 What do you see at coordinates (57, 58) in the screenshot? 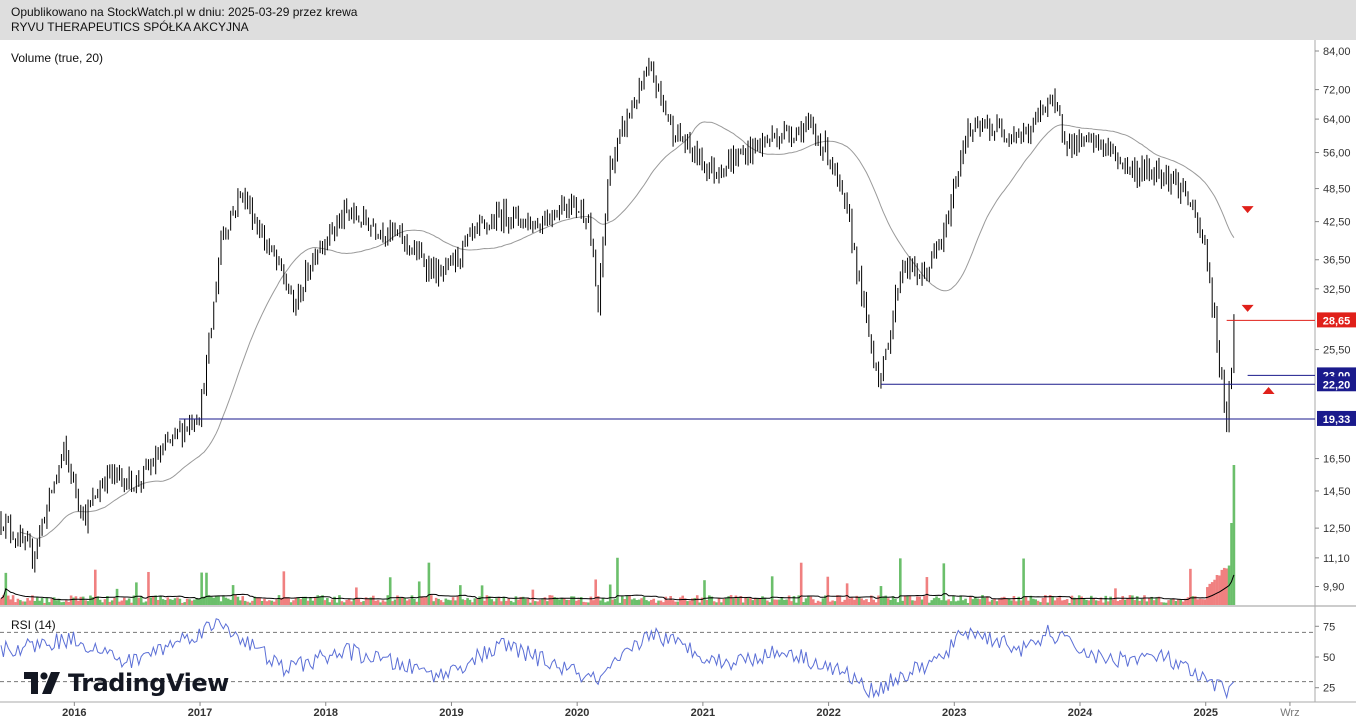
I see `volume-indicator-label: Volume (true, 20)` at bounding box center [57, 58].